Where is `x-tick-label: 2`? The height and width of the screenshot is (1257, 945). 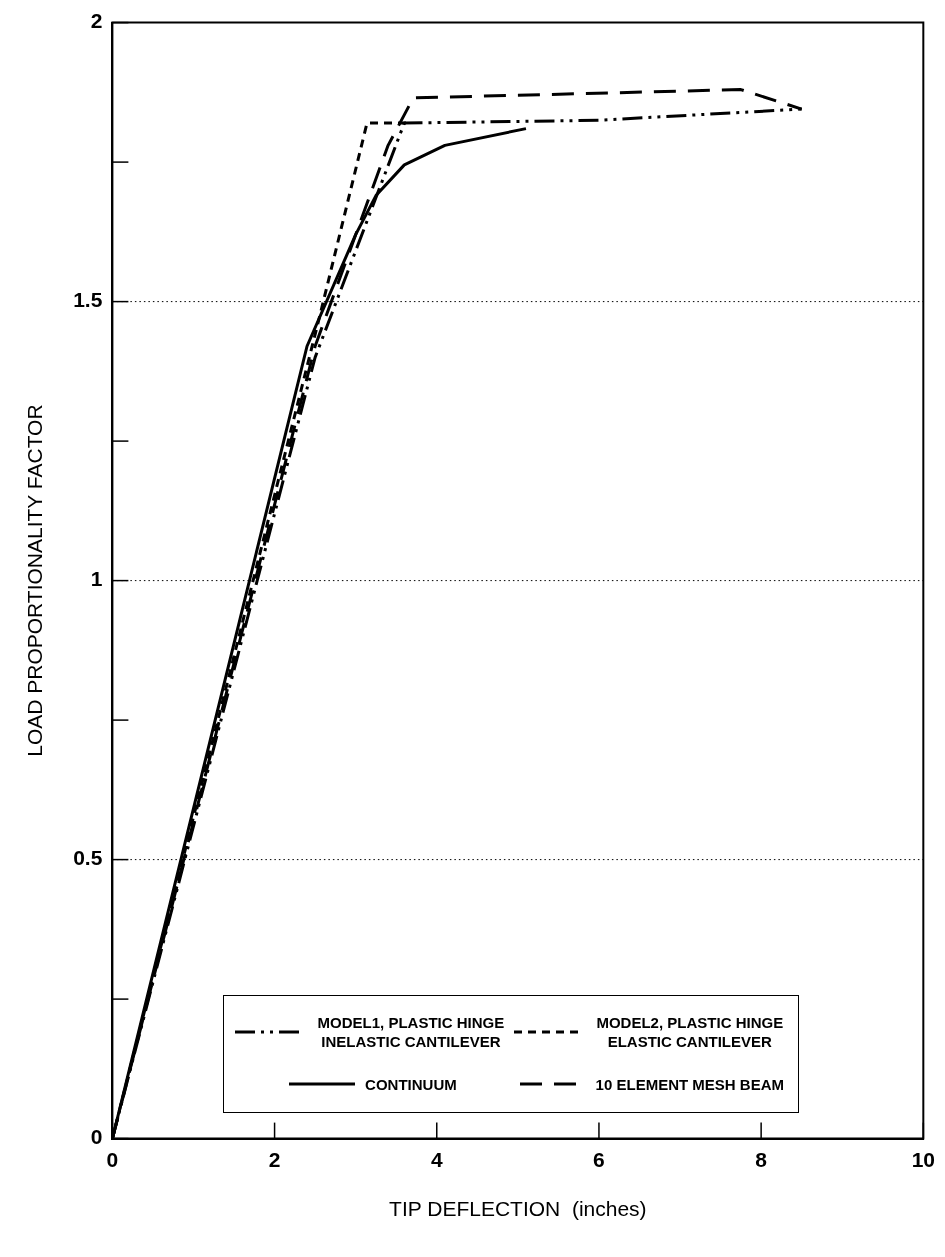 x-tick-label: 2 is located at coordinates (274, 1159).